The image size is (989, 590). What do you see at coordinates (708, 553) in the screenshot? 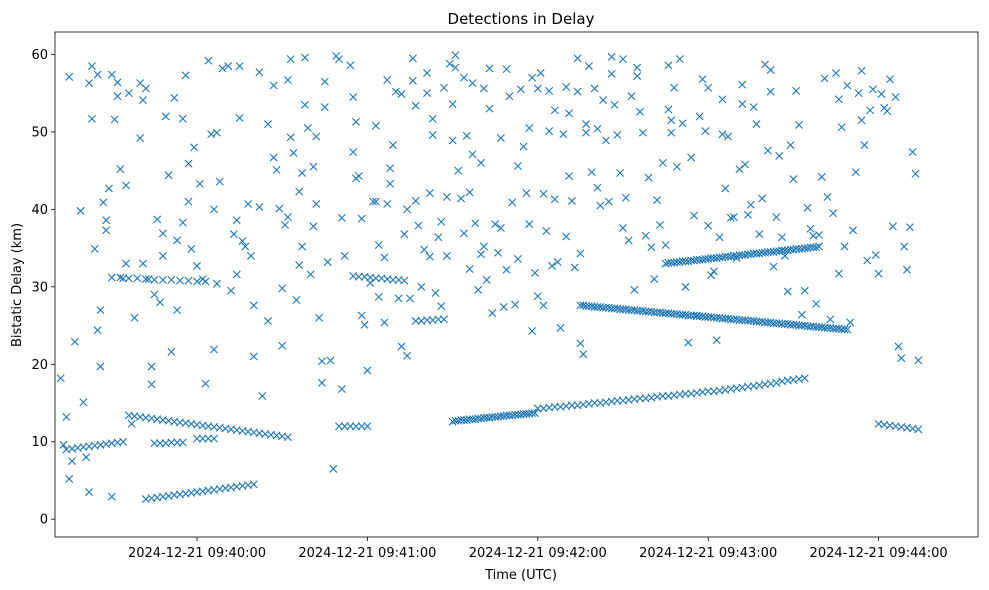
I see `x-tick-label: 2024-12-21 09:43:00` at bounding box center [708, 553].